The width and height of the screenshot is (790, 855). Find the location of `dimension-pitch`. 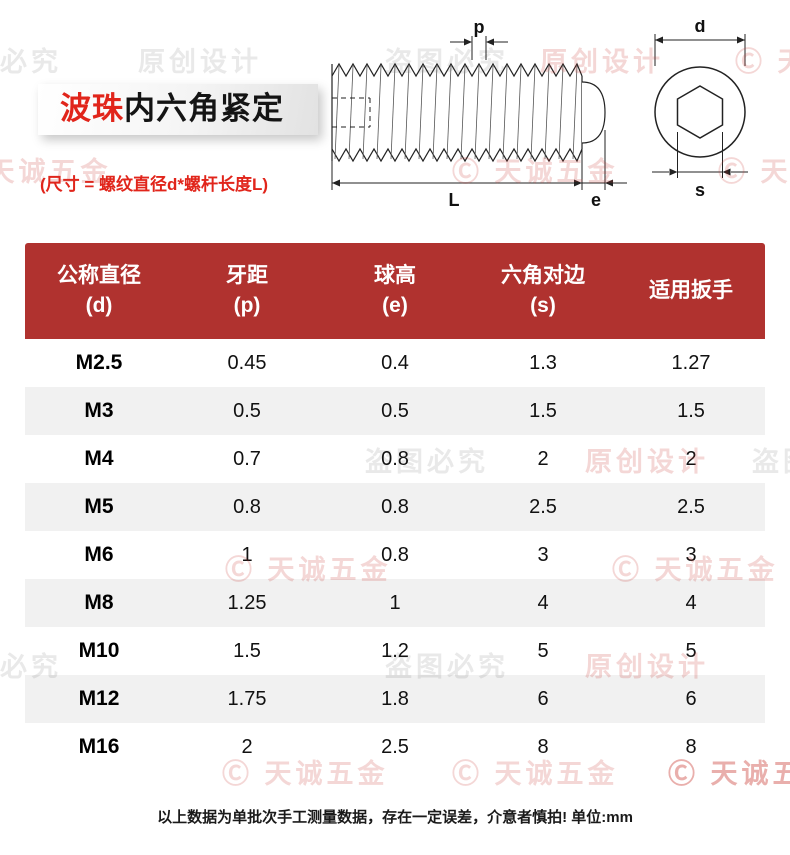

dimension-pitch is located at coordinates (479, 48).